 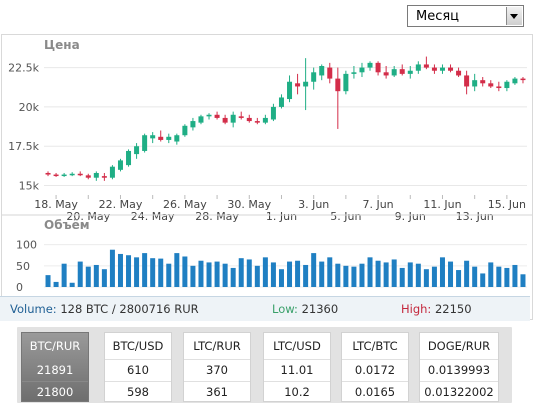 I want to click on ticker-ltc-rur: LTC/RUR 370 361, so click(x=217, y=367).